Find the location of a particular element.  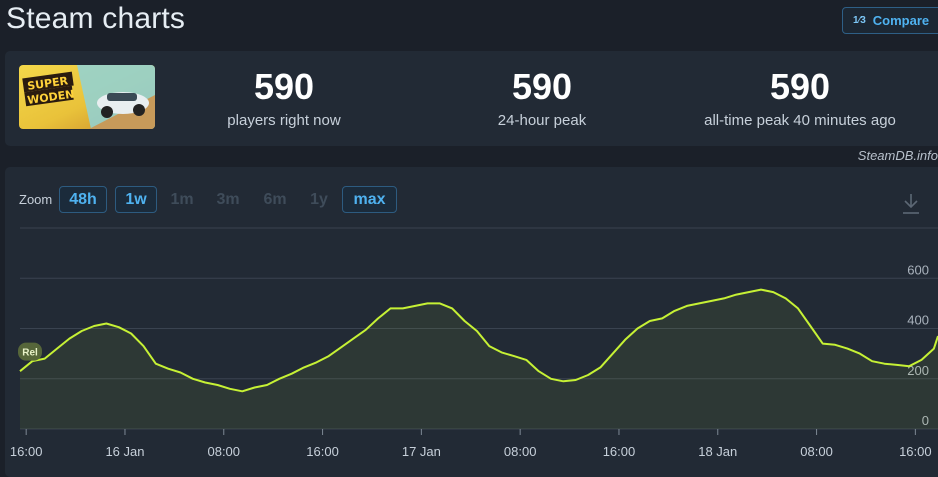

zoom-1m-button: 1m is located at coordinates (182, 199).